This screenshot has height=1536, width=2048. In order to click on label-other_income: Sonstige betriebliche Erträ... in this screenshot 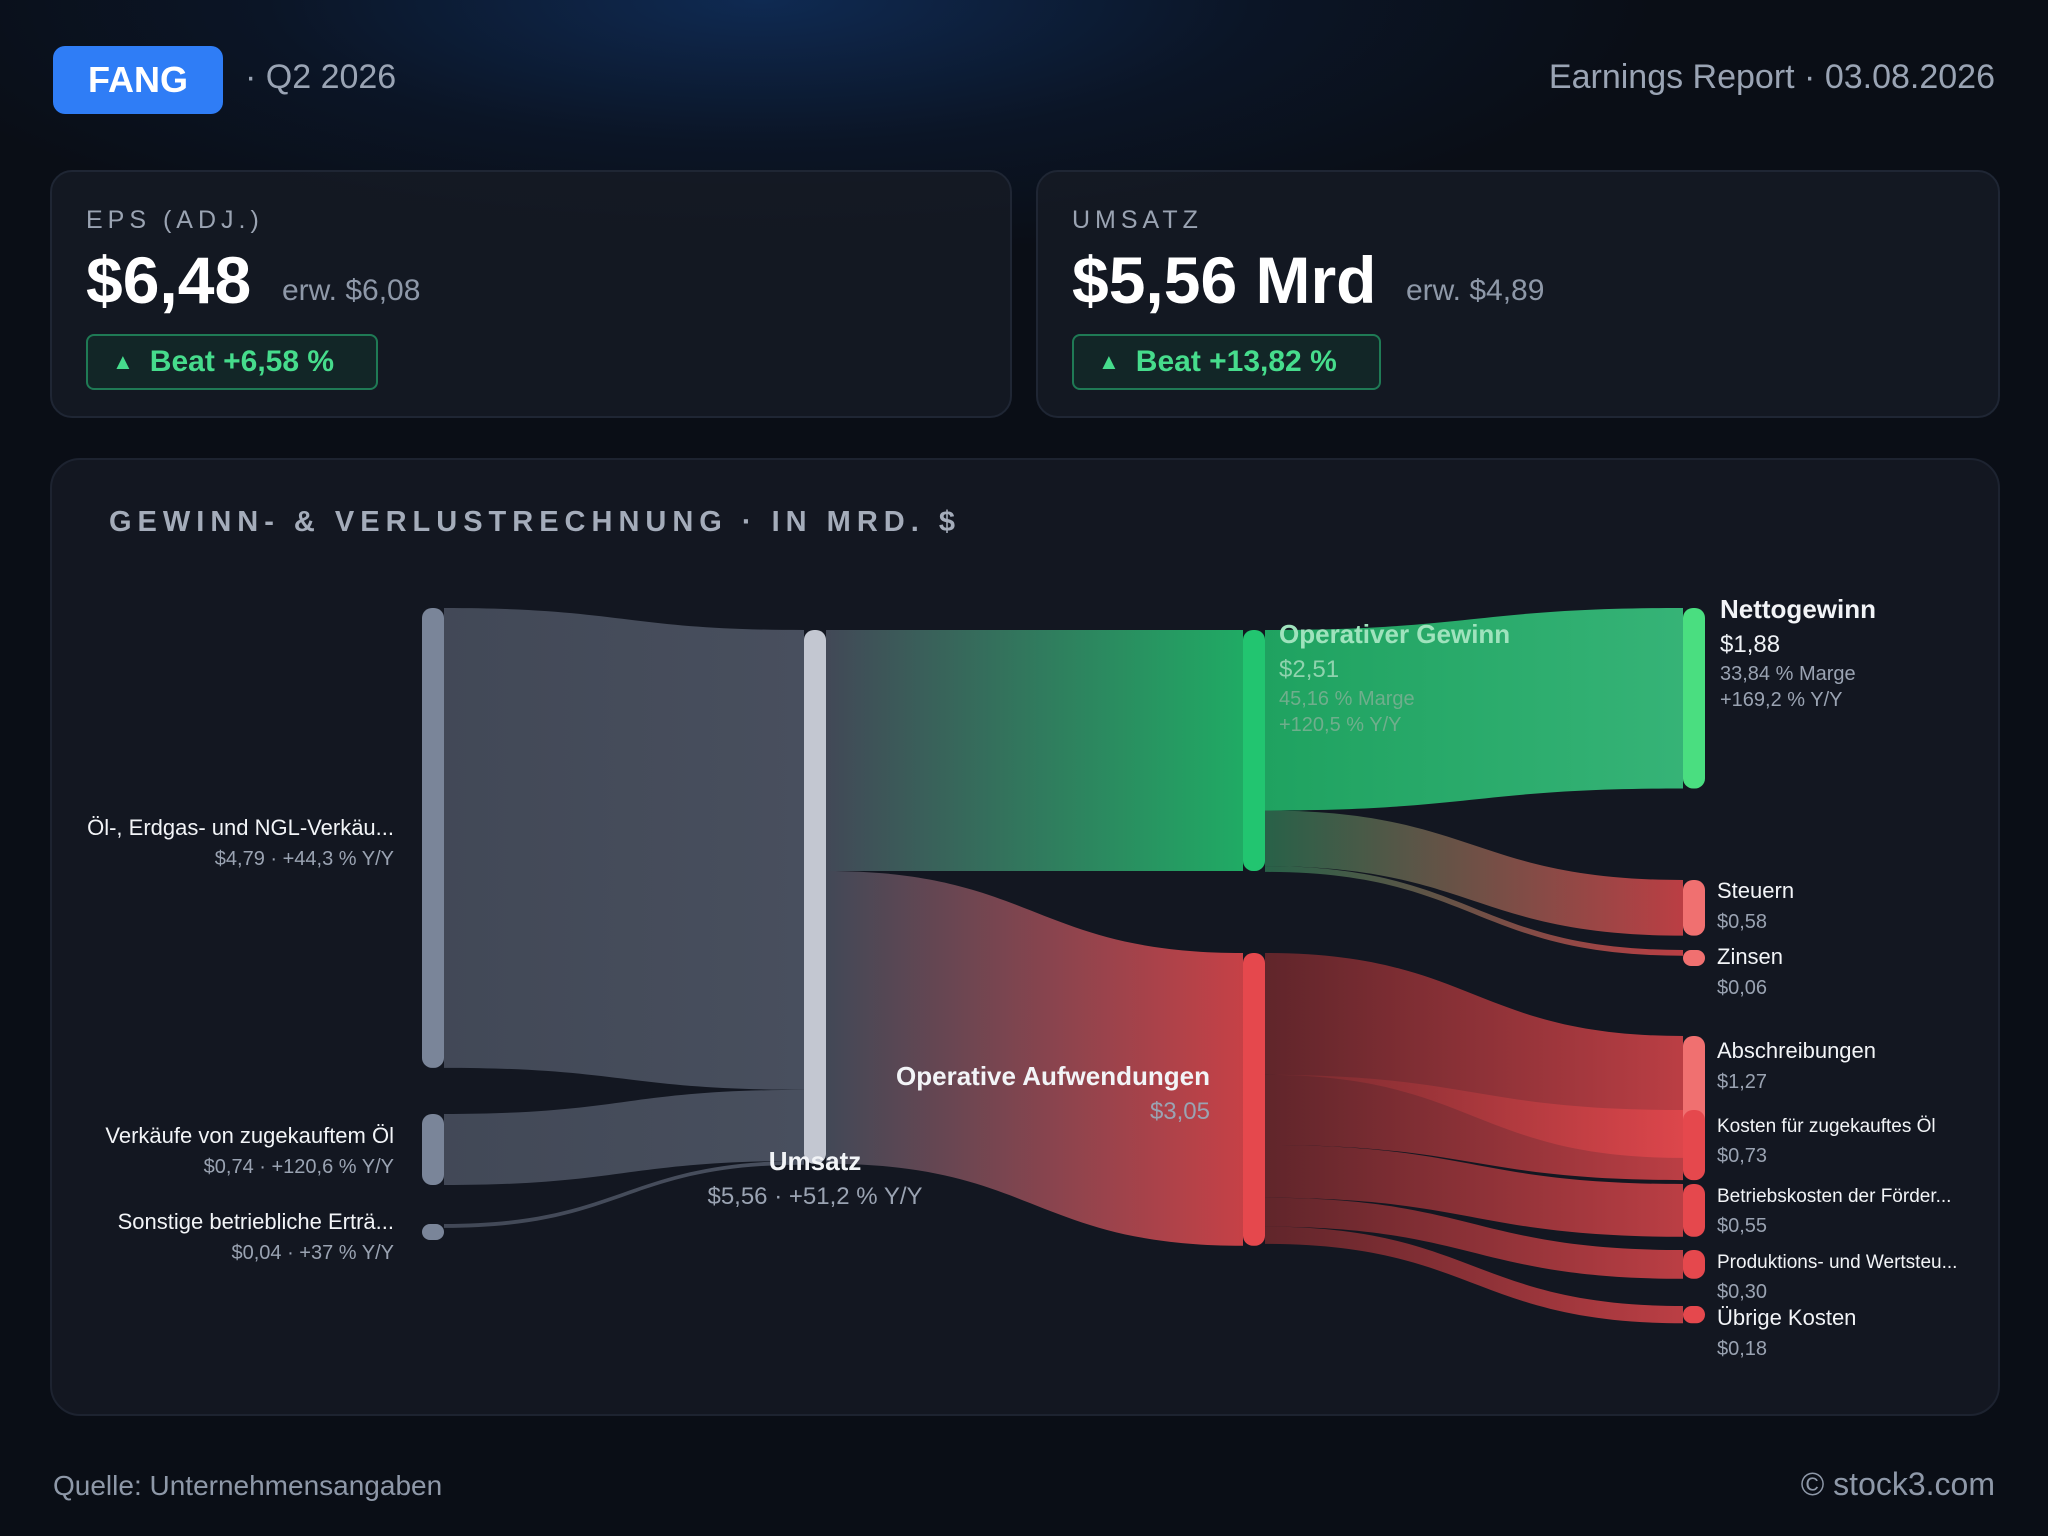, I will do `click(256, 1221)`.